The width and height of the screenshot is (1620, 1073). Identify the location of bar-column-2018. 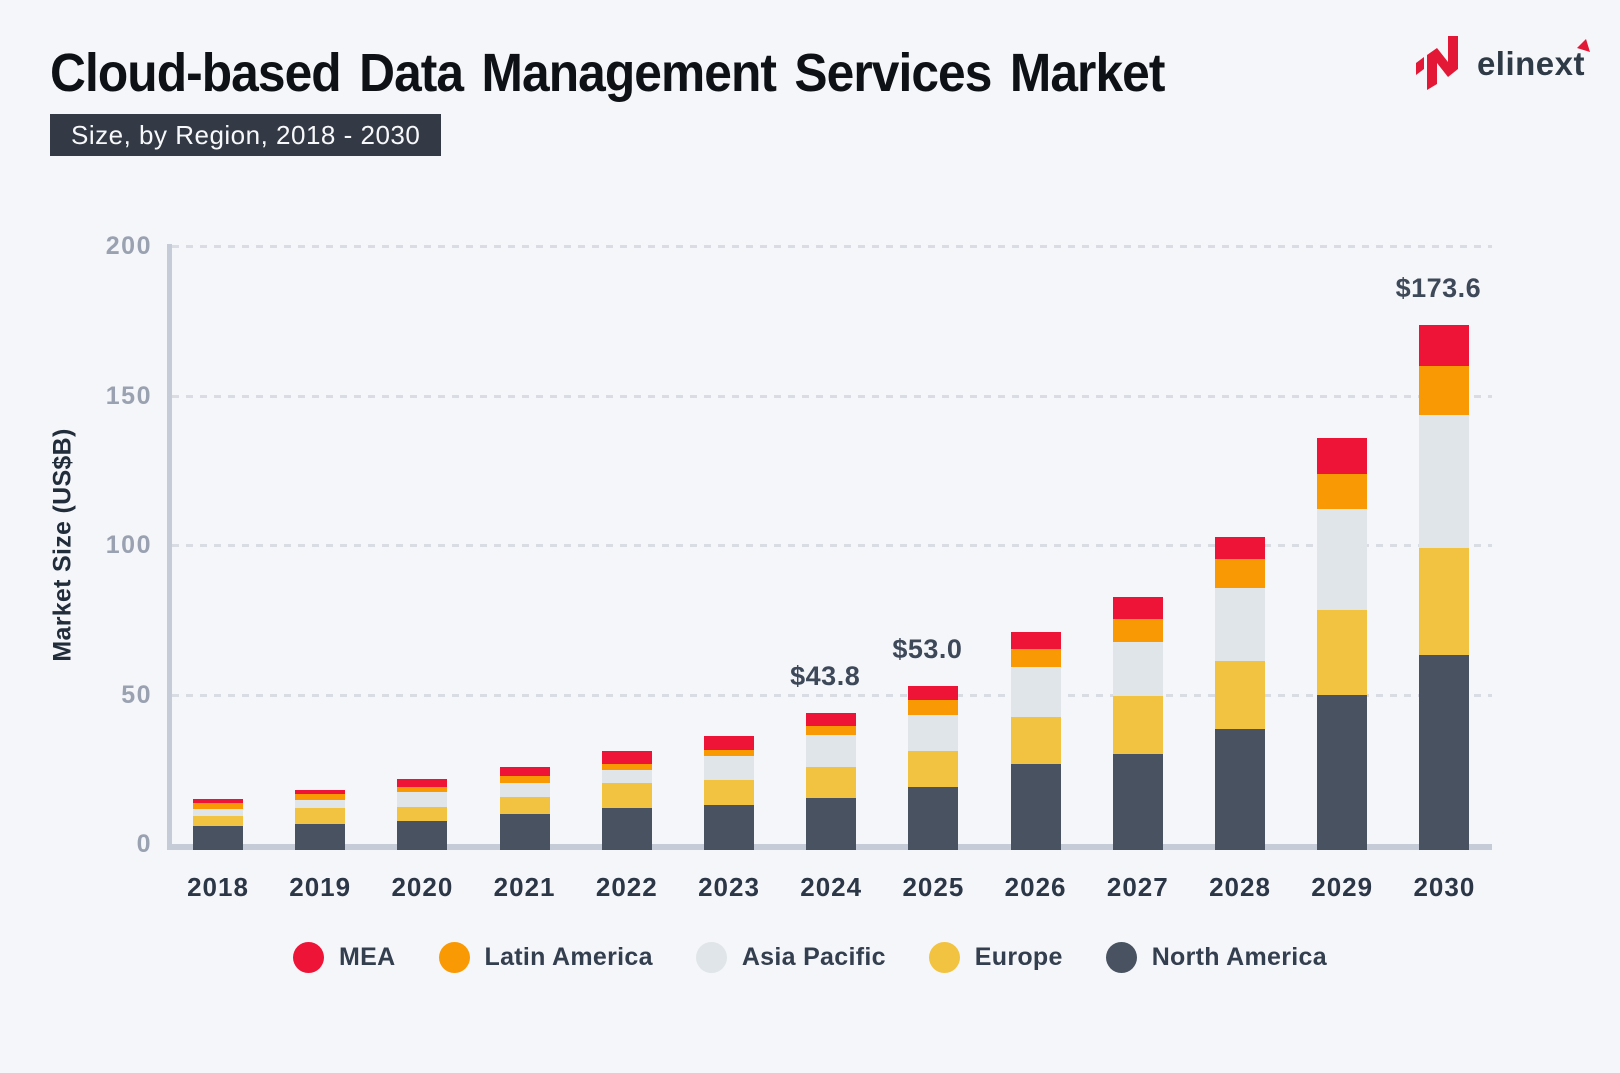
(218, 824).